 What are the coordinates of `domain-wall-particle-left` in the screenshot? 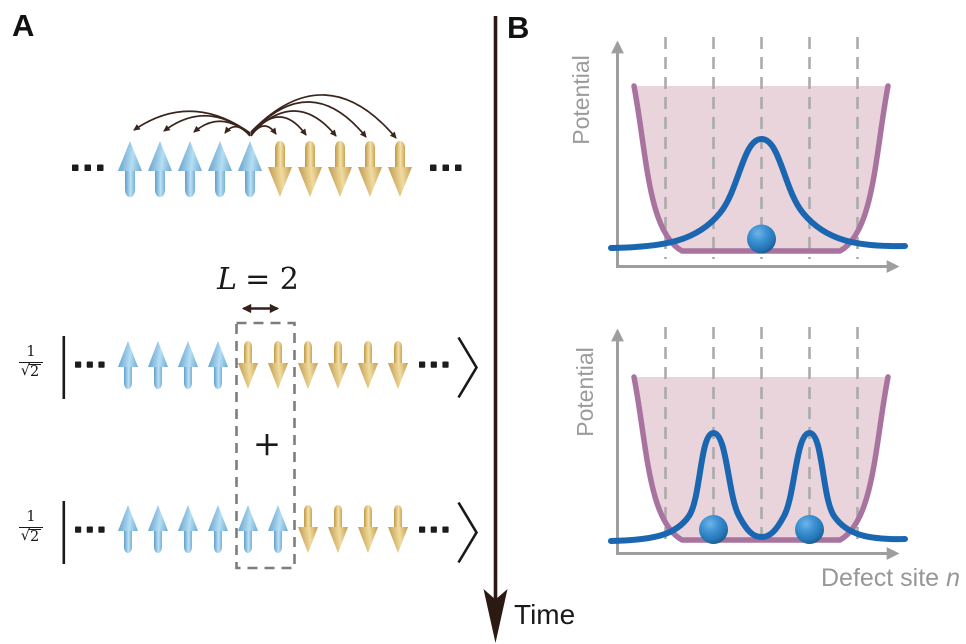 It's located at (713, 529).